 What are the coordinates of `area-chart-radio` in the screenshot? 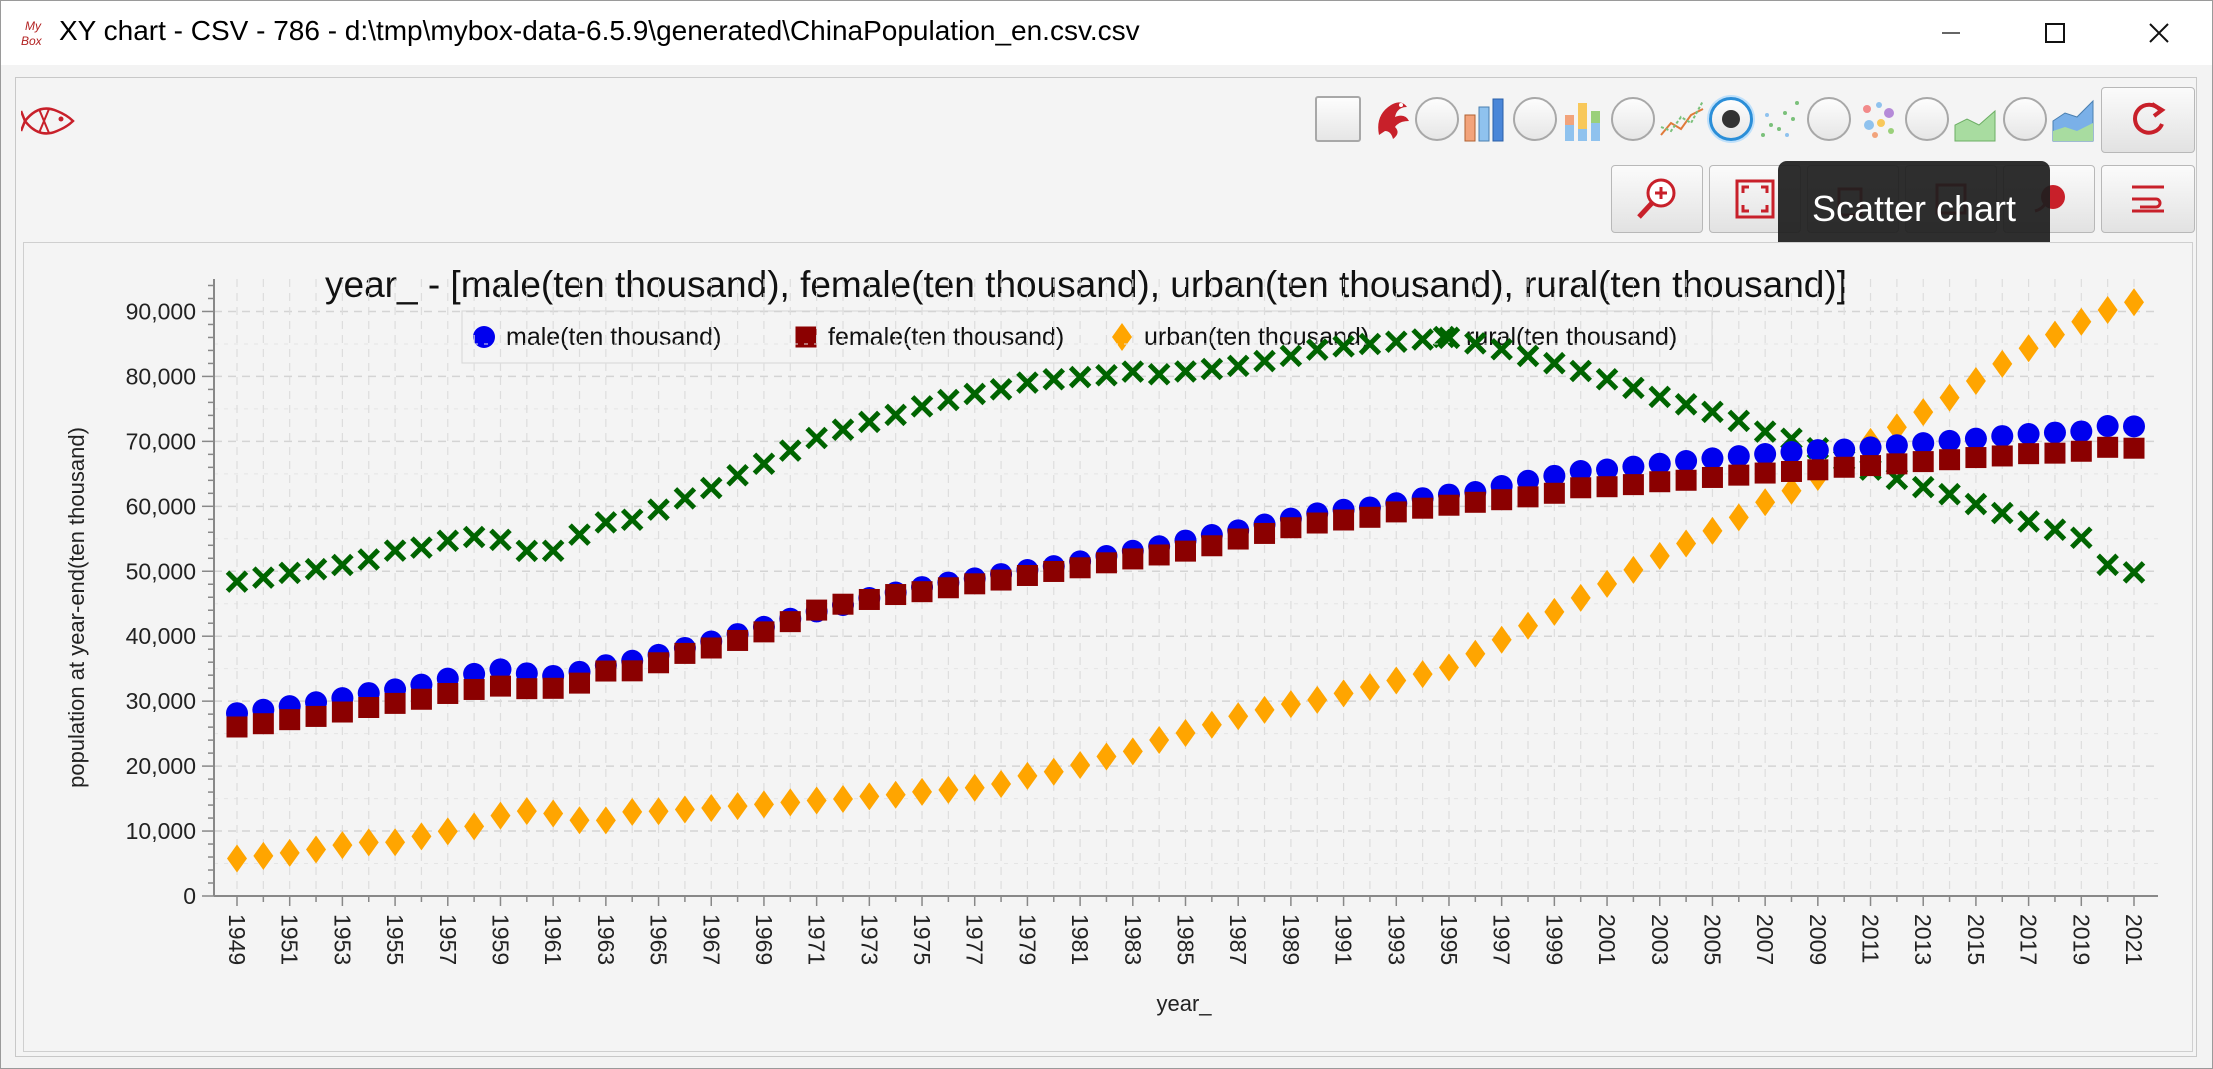 It's located at (1927, 119).